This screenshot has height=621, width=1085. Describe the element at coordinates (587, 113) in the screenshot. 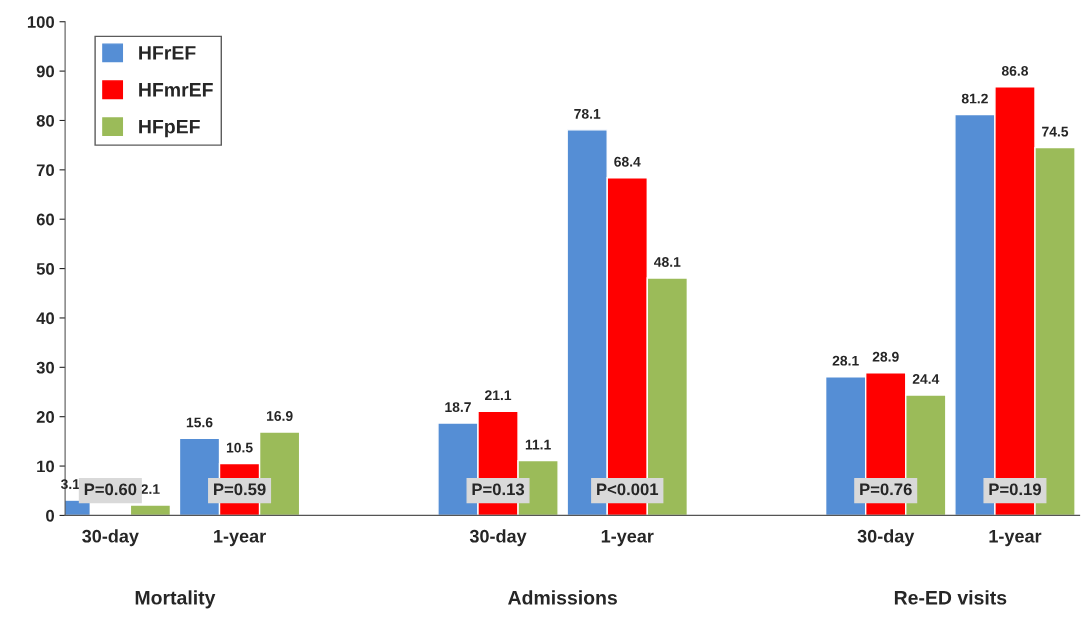

I see `data-label: 78.1` at that location.